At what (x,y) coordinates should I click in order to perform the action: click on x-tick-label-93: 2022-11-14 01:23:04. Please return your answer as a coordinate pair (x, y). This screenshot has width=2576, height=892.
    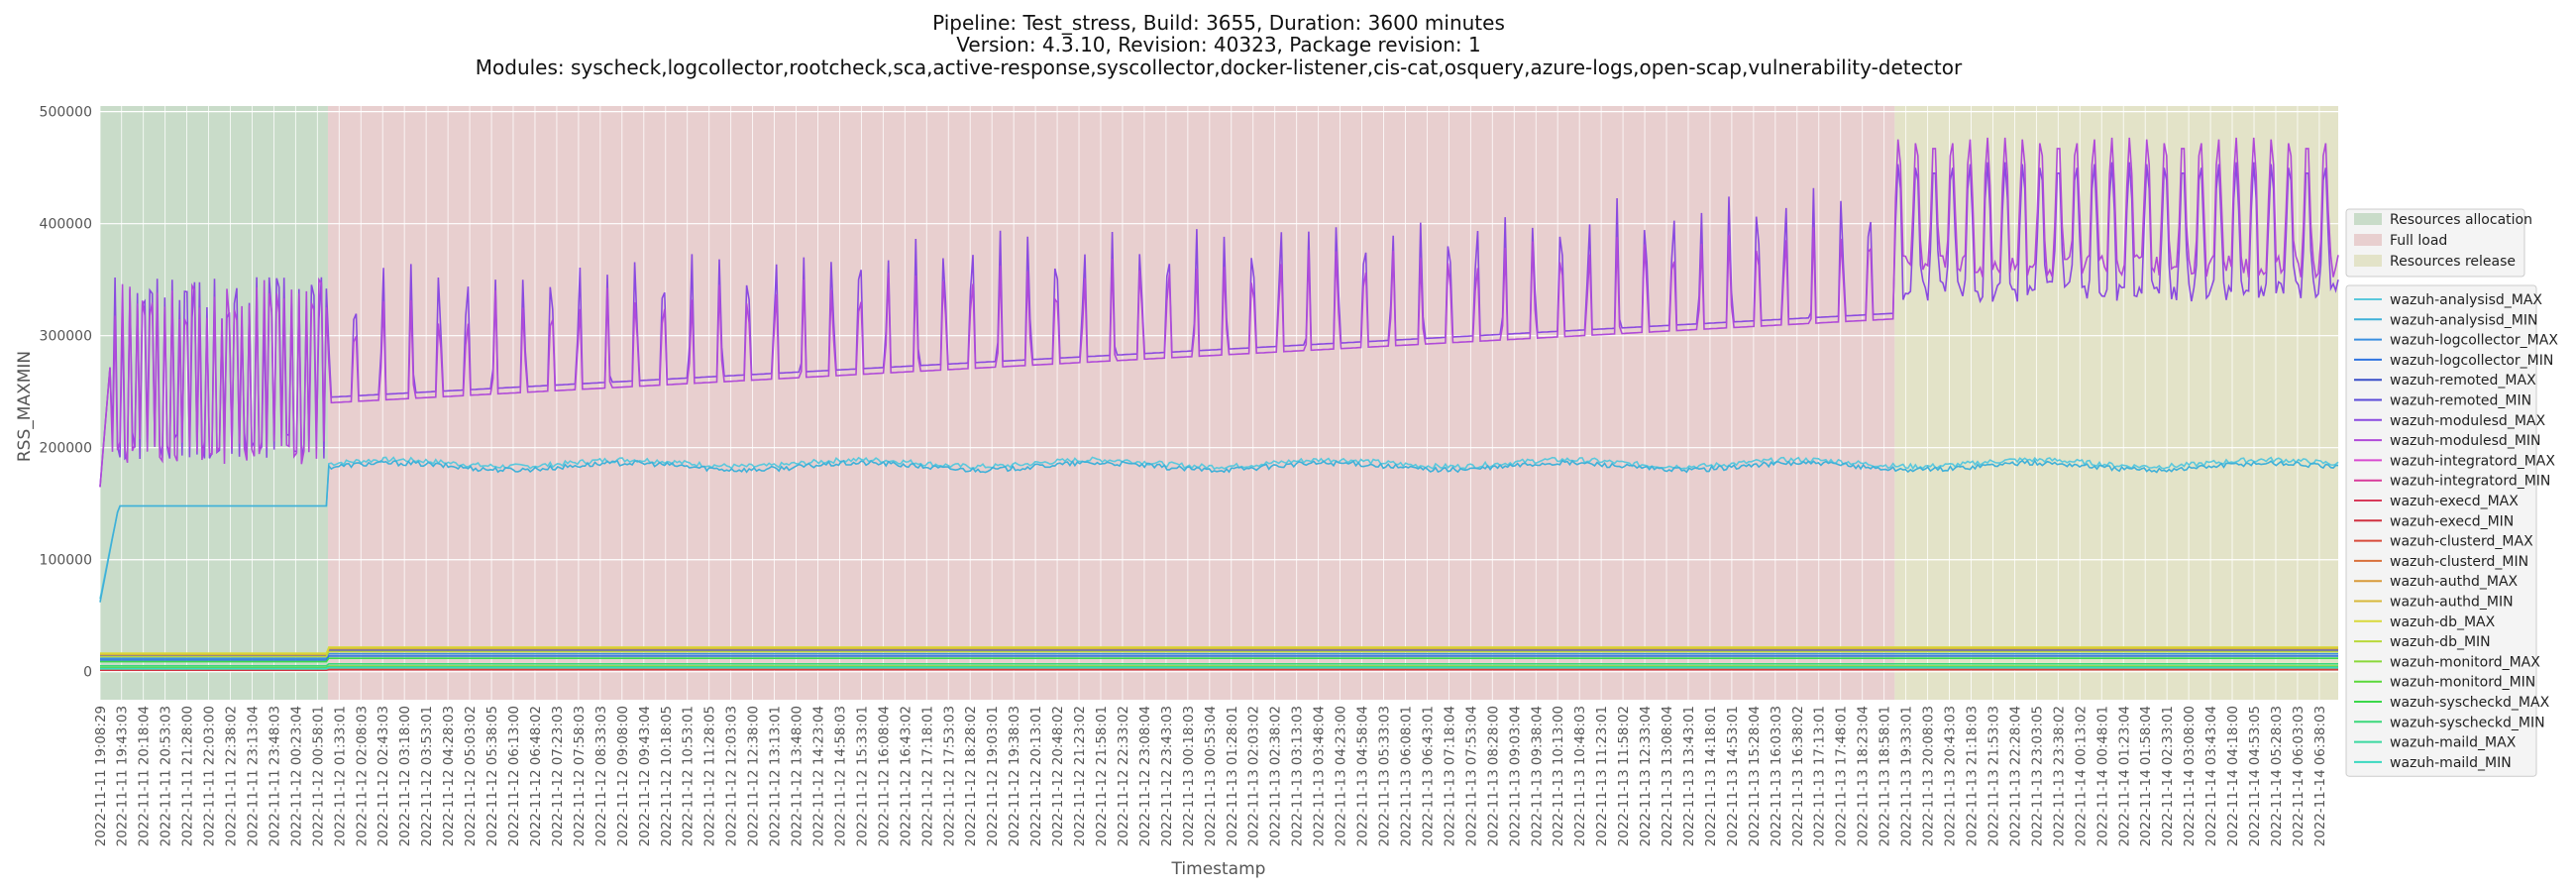
    Looking at the image, I should click on (2124, 776).